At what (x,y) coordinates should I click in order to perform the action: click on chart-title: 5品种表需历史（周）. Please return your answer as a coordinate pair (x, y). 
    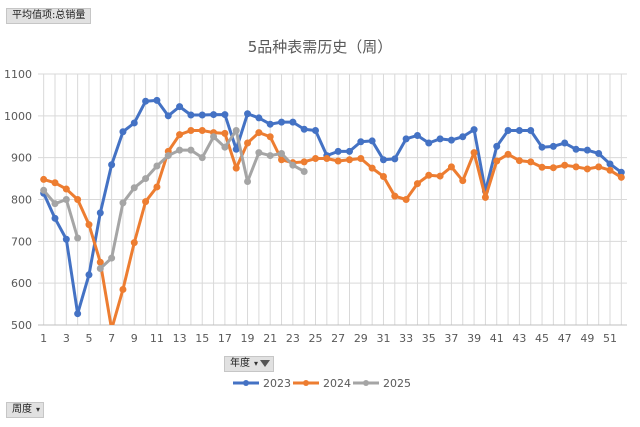
    Looking at the image, I should click on (320, 47).